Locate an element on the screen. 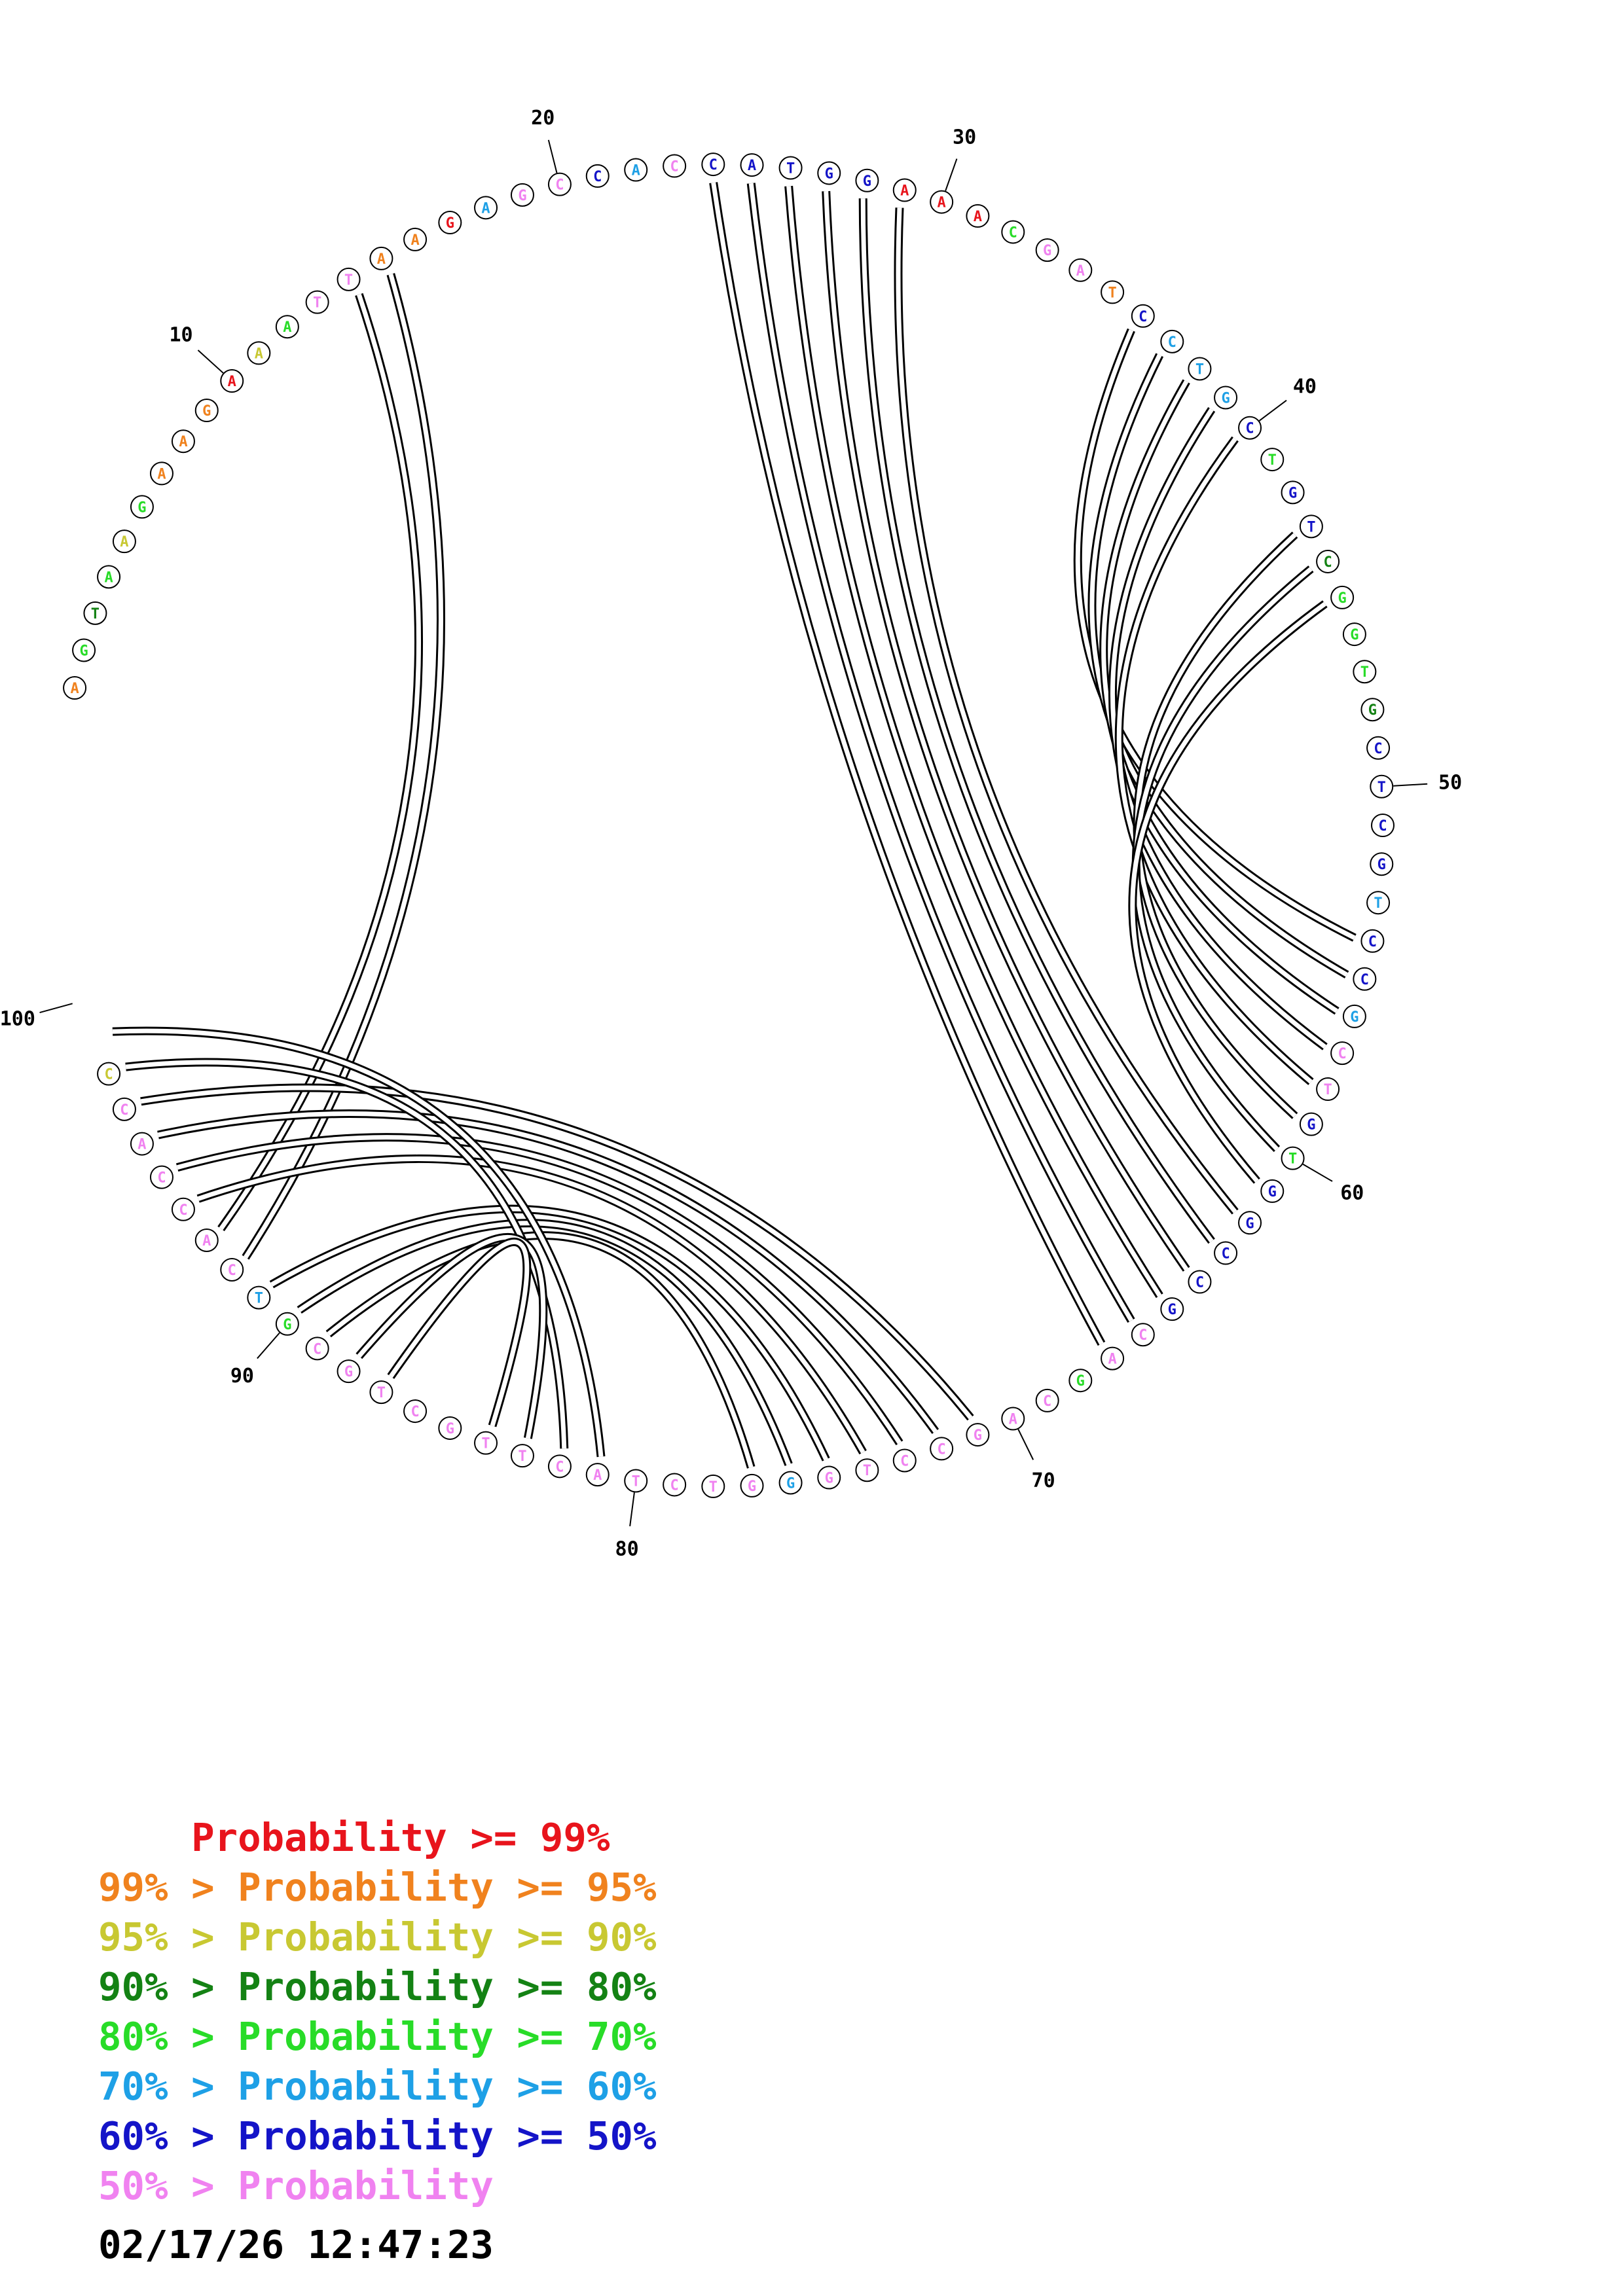 The height and width of the screenshot is (2296, 1623). legend-label: 95% > Probability >= 90% is located at coordinates (377, 1937).